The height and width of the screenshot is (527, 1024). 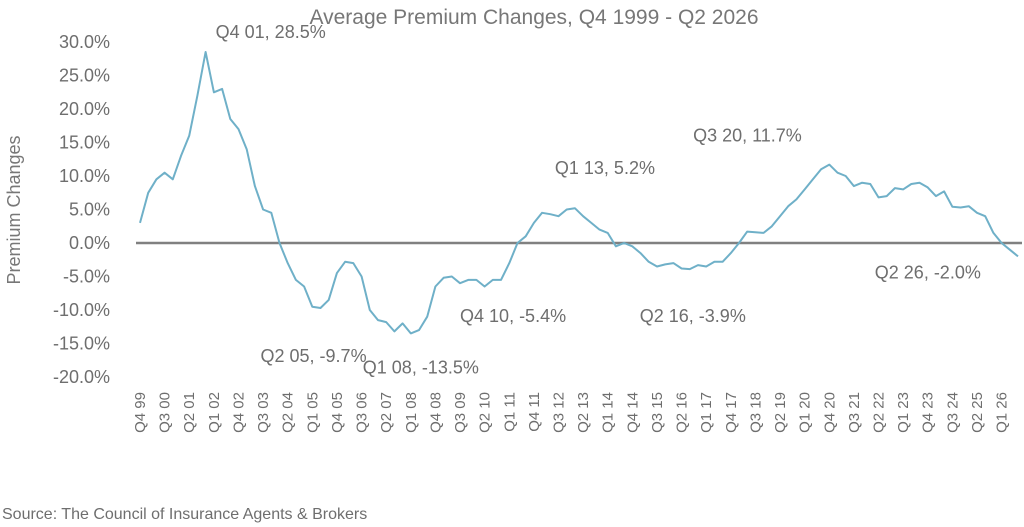 What do you see at coordinates (214, 412) in the screenshot?
I see `x-tick-label: Q1 02` at bounding box center [214, 412].